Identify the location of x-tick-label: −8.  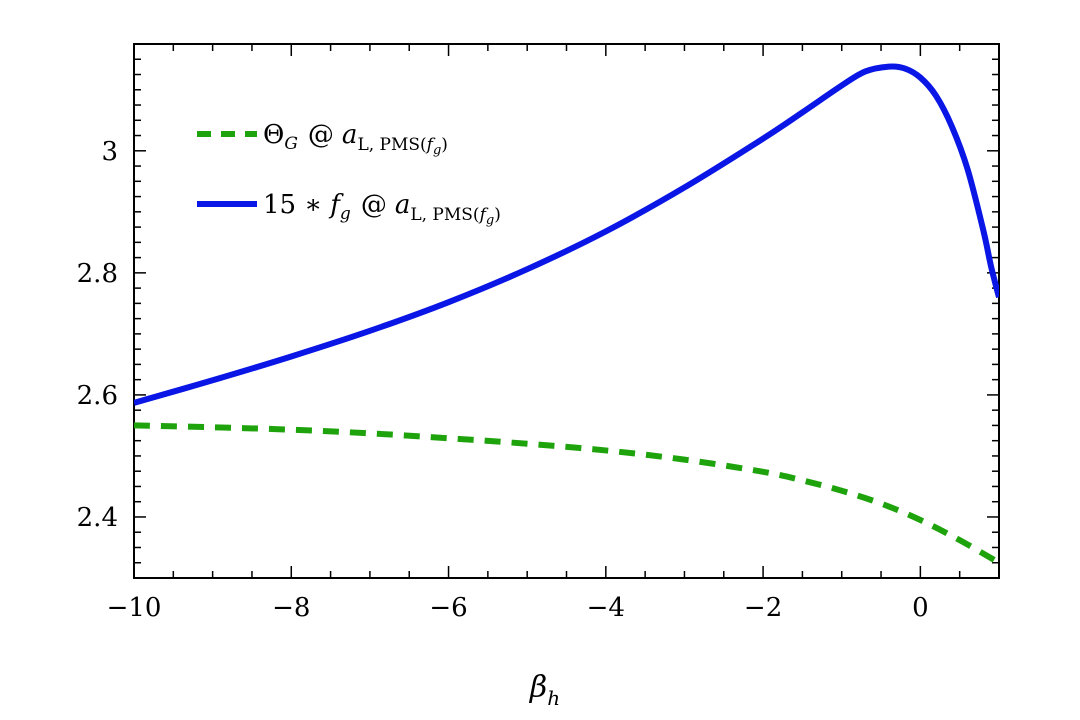
(291, 608).